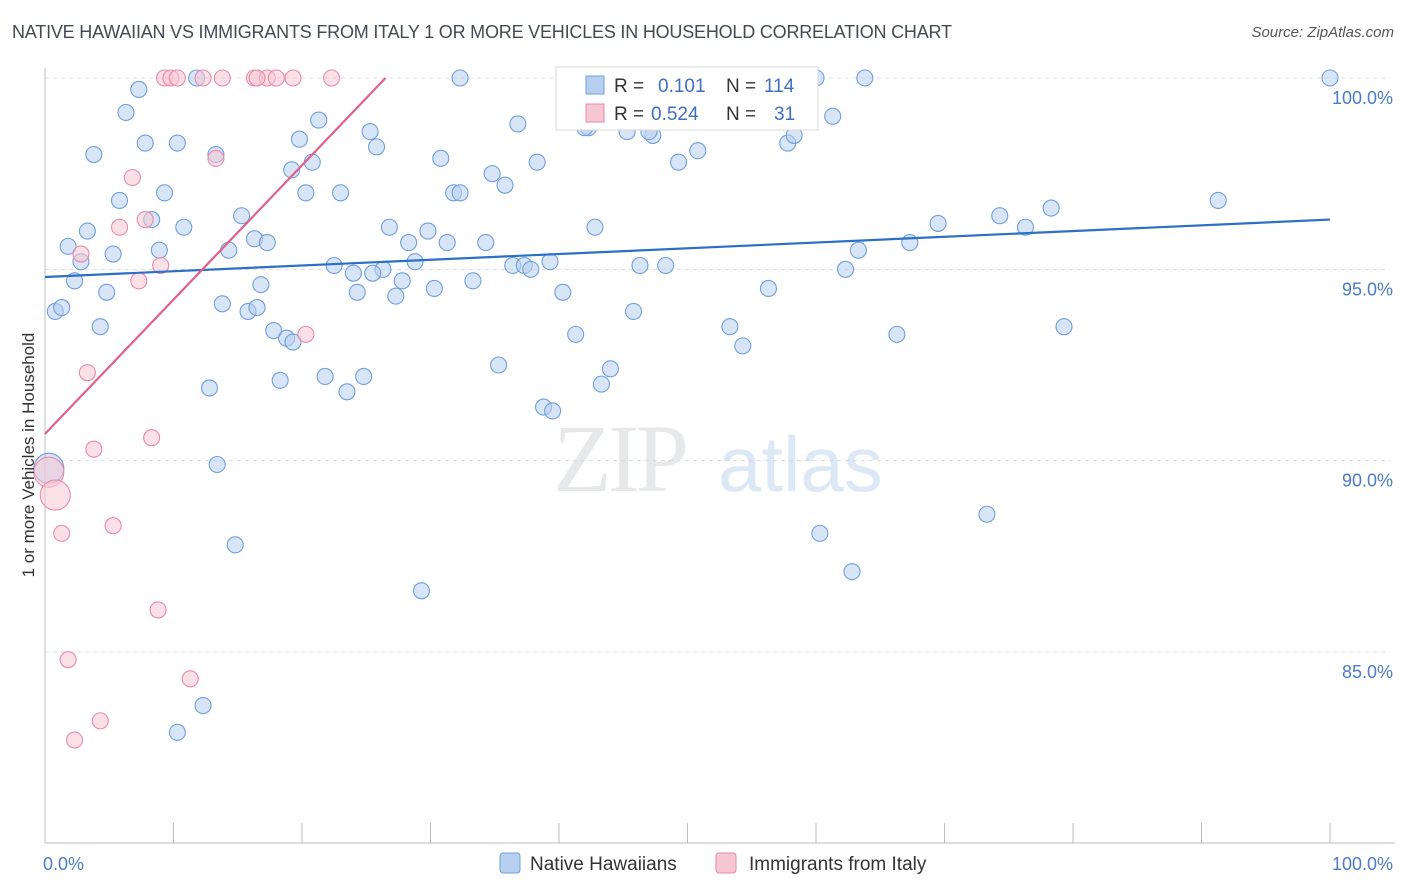 The width and height of the screenshot is (1406, 892). I want to click on x-tick-labels: 0.0% 100.0%, so click(718, 864).